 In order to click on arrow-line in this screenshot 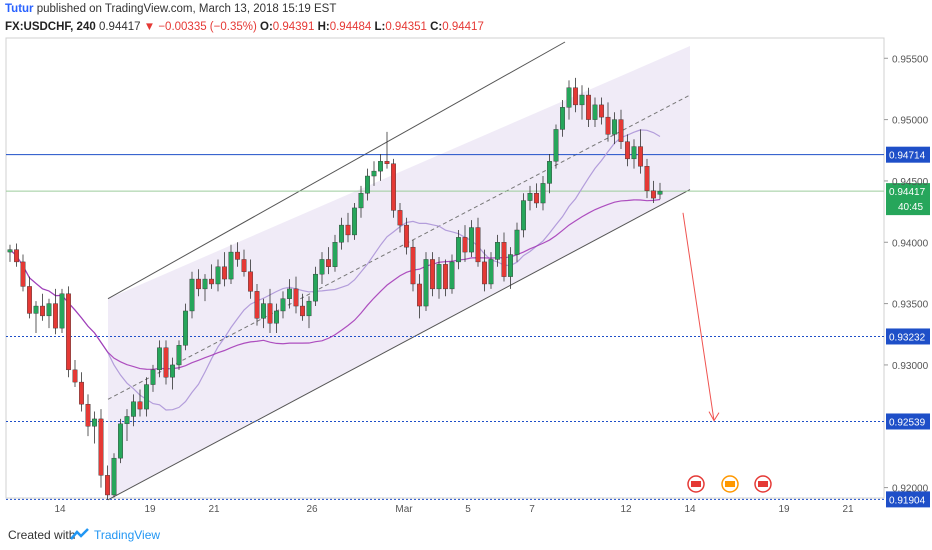, I will do `click(698, 316)`.